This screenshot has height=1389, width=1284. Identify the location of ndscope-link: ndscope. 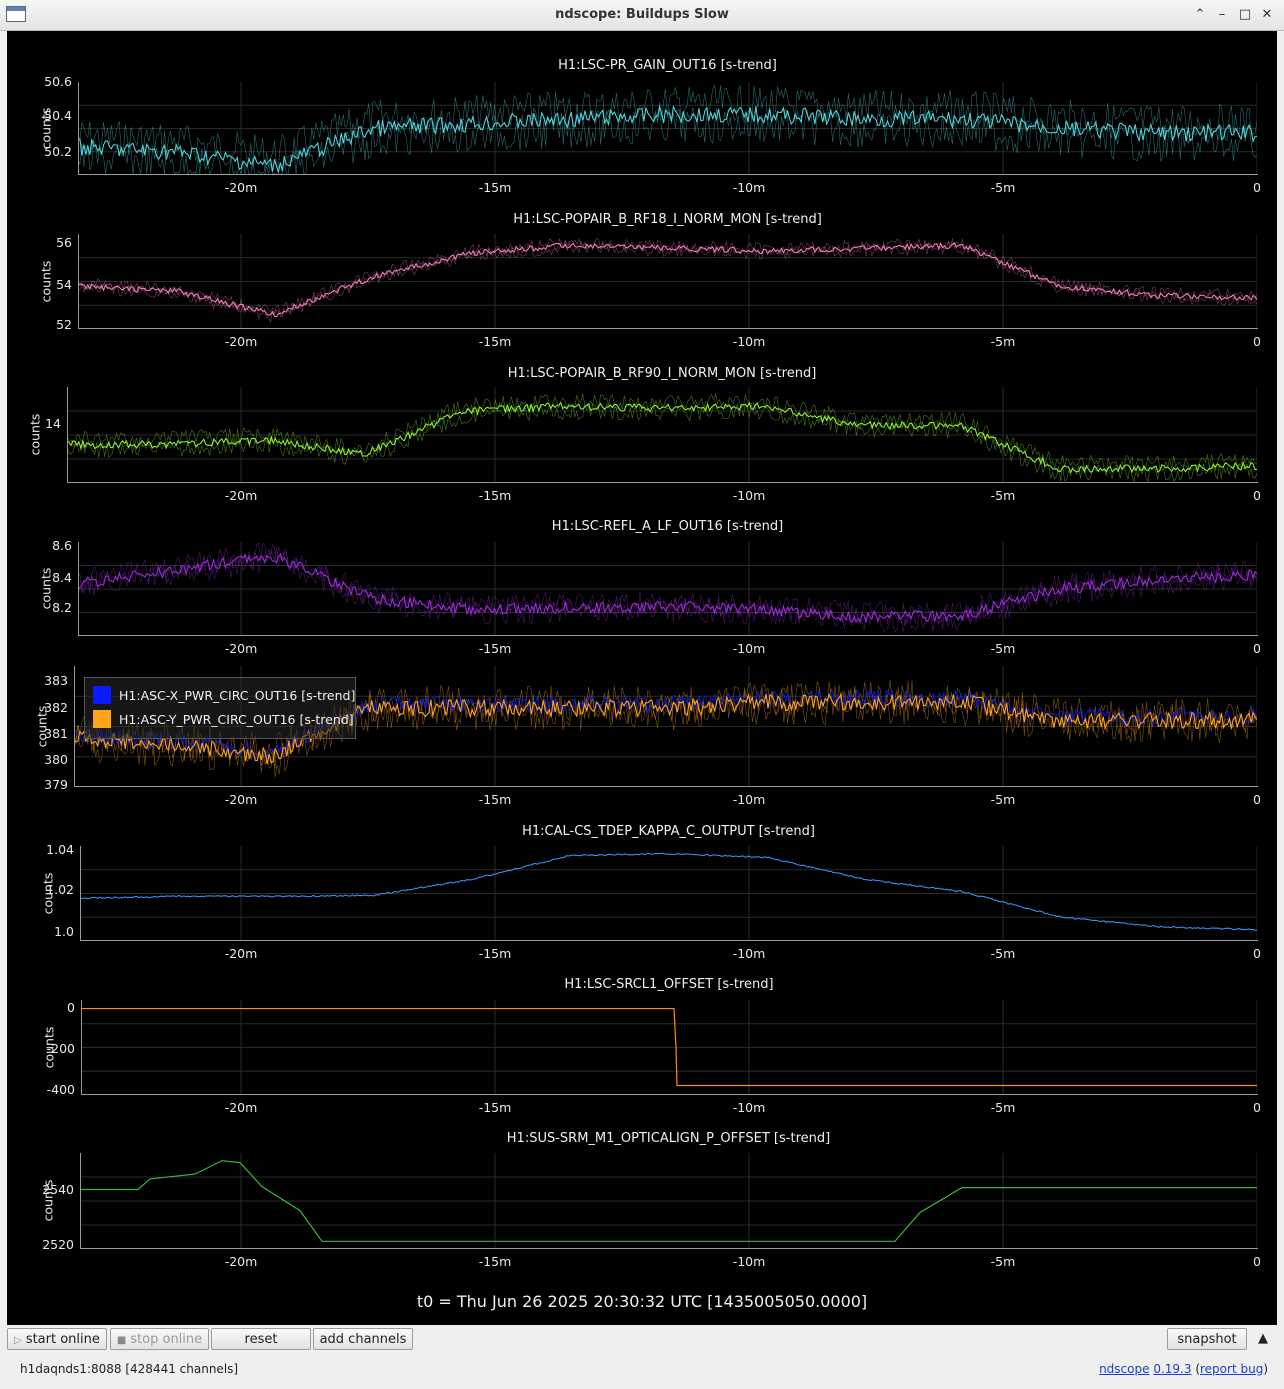
(1124, 1369).